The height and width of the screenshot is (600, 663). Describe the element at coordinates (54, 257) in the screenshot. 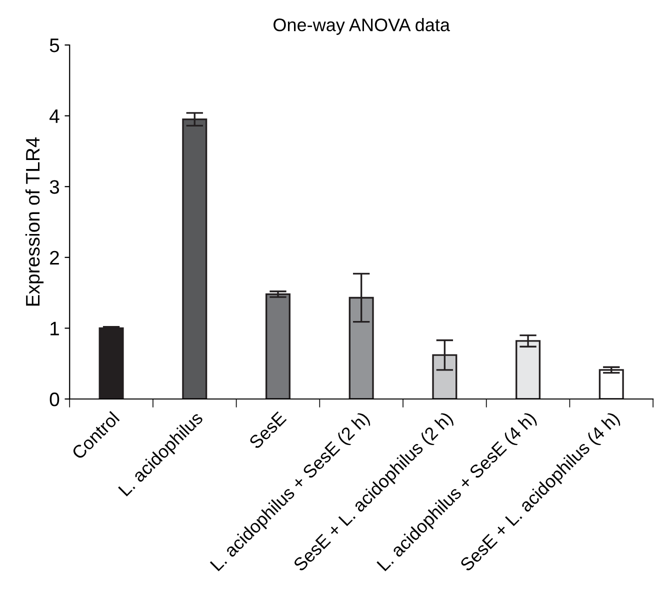

I see `y-tick-label: 2` at that location.